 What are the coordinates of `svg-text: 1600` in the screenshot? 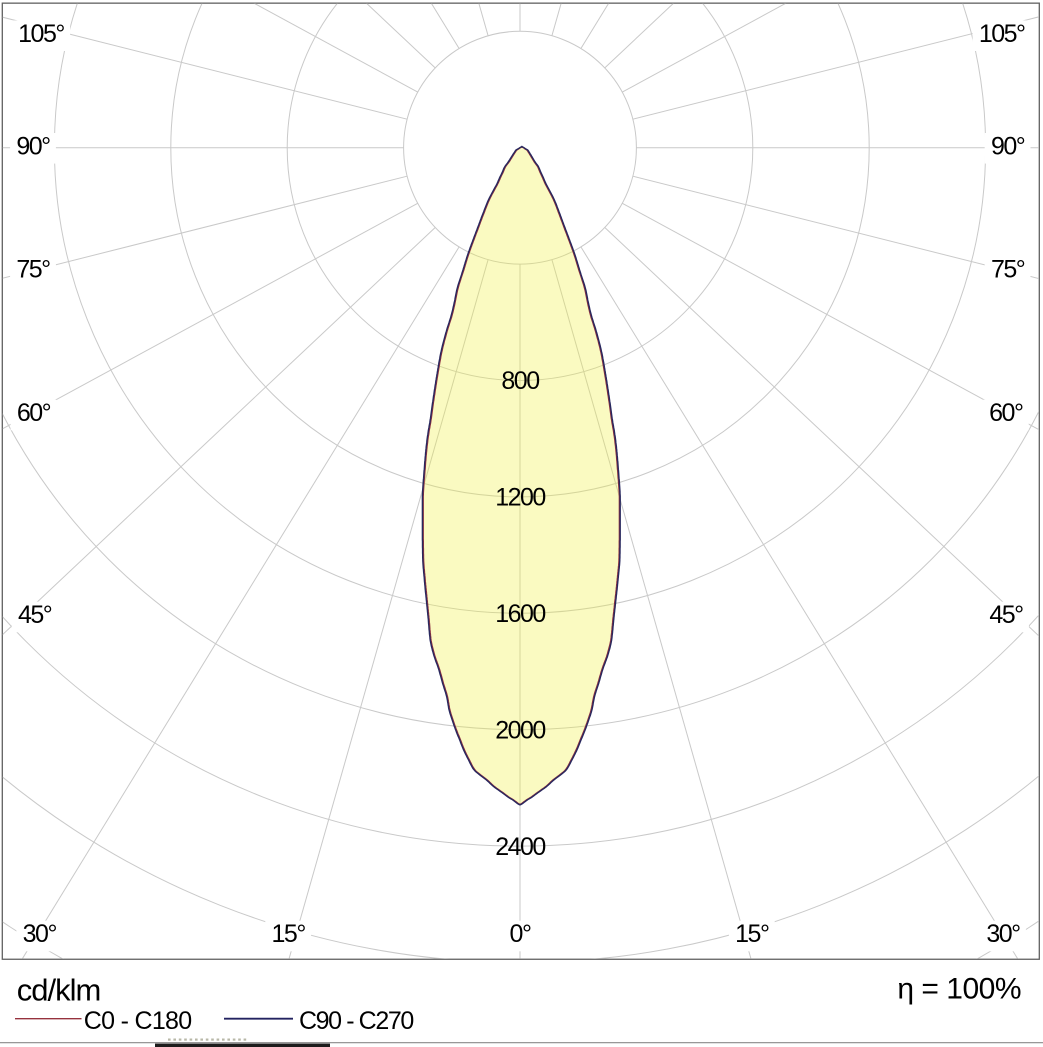 It's located at (520, 614).